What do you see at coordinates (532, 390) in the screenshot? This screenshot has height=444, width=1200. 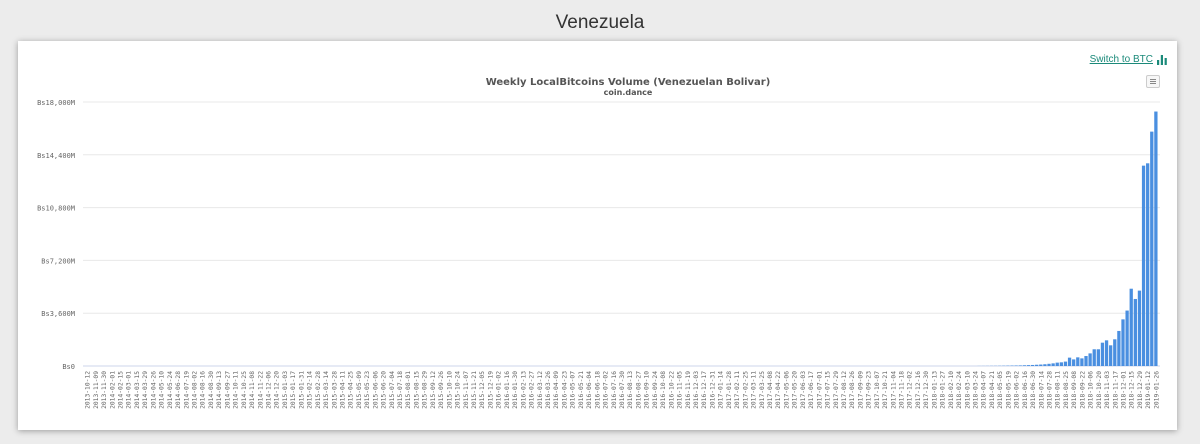 I see `x-tick-label: 2016-02-27` at bounding box center [532, 390].